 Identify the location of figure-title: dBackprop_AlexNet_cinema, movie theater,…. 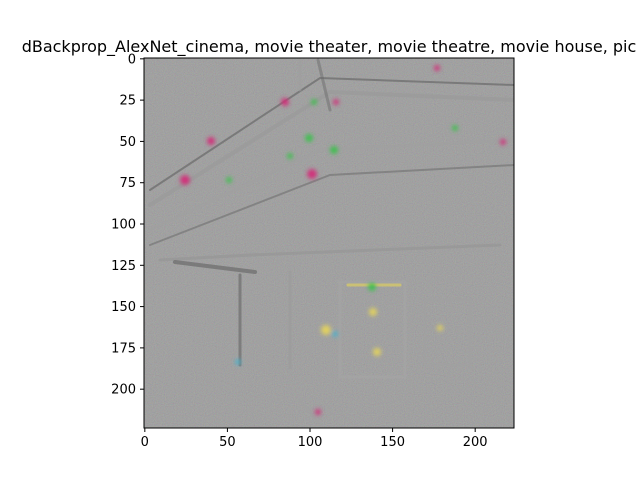
(329, 47).